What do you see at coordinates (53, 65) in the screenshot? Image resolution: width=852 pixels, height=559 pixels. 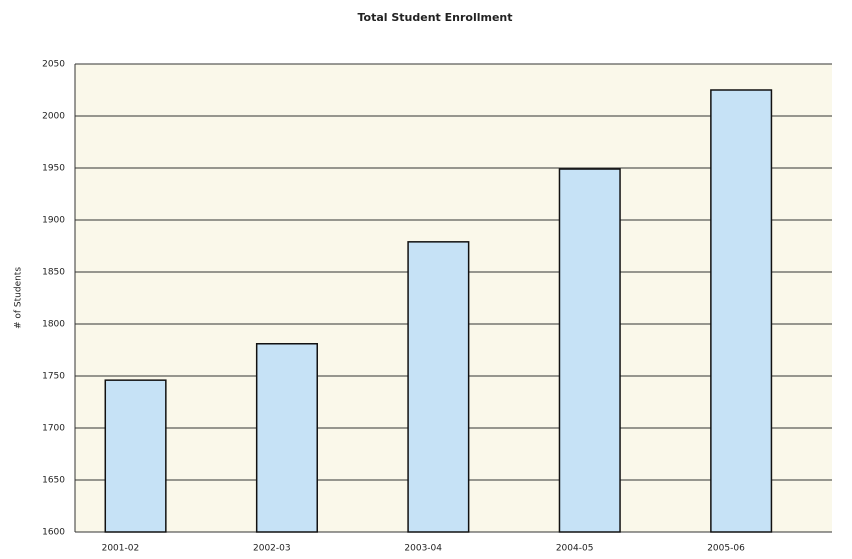 I see `y-tick-label: 2050` at bounding box center [53, 65].